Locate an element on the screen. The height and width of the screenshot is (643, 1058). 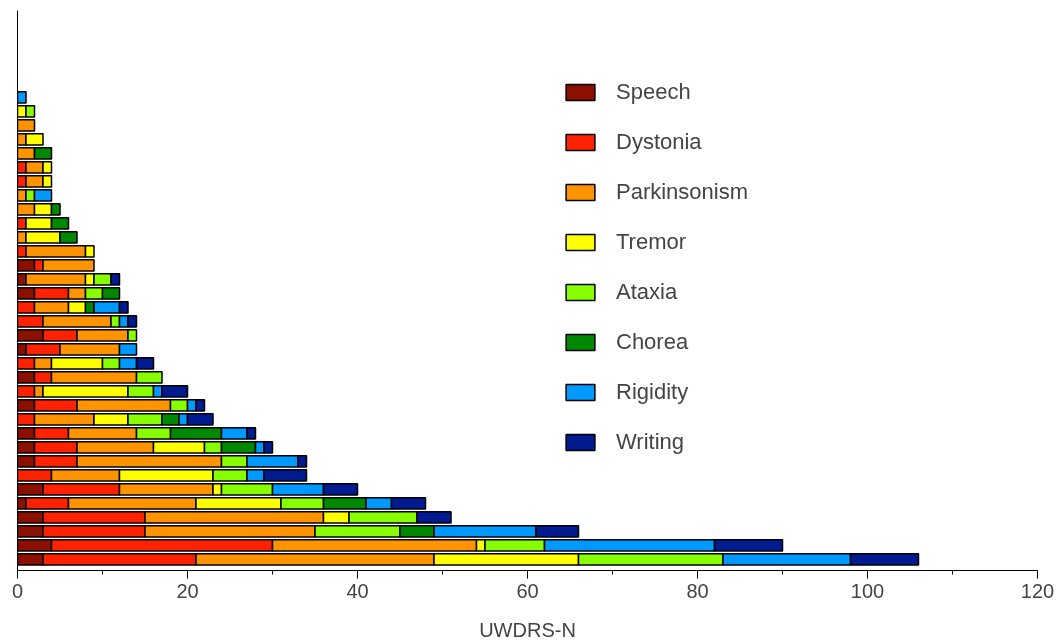
legend-label: Dystonia is located at coordinates (659, 142).